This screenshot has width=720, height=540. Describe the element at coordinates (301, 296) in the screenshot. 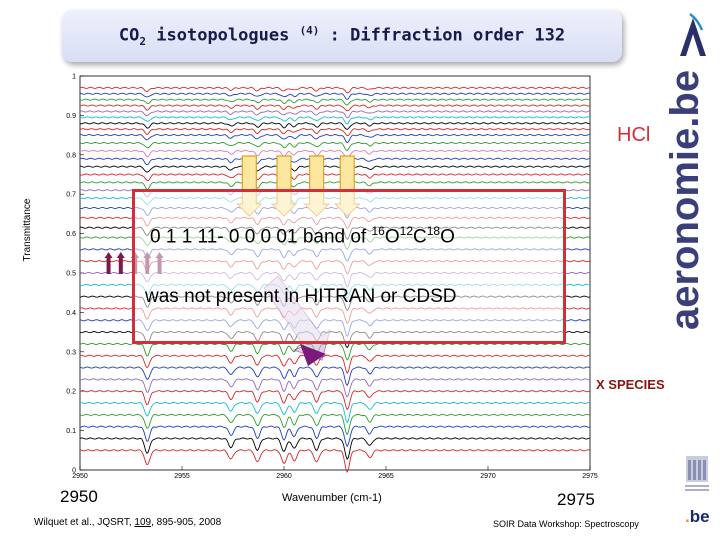

I see `band-note: was not present in HITRAN or CDSD` at that location.